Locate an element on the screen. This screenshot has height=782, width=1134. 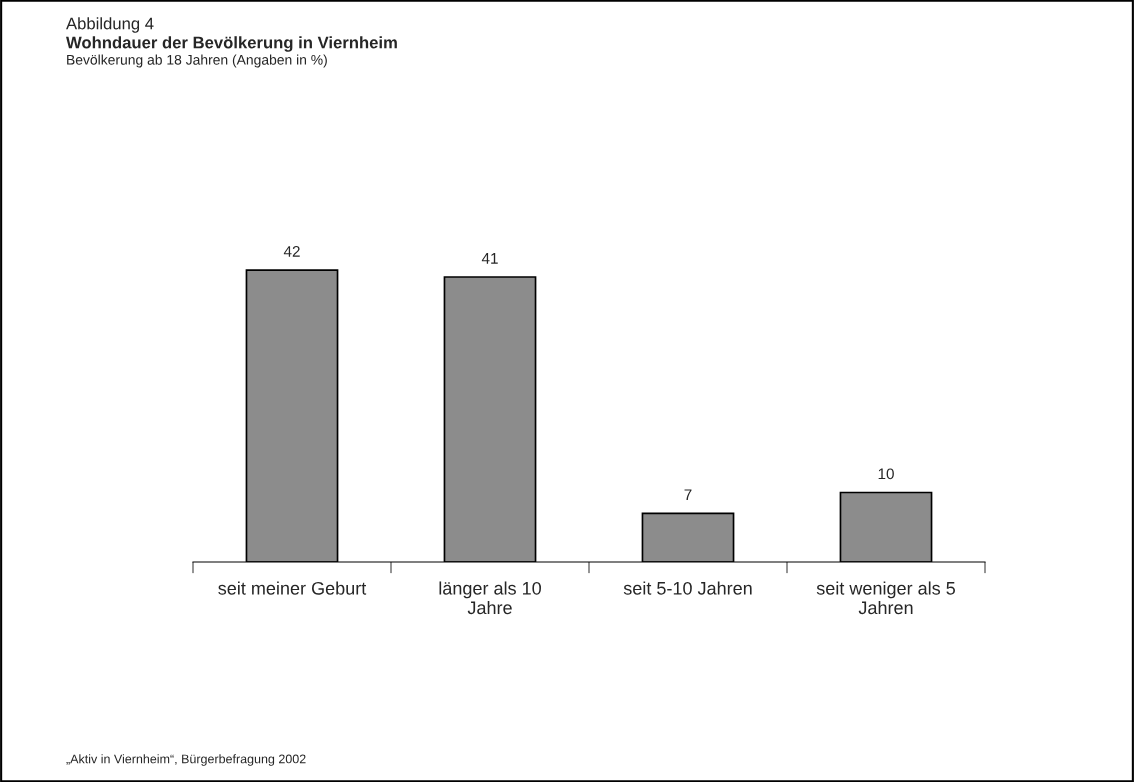
x-tick-label: seit weniger als 5 Jahren is located at coordinates (885, 598).